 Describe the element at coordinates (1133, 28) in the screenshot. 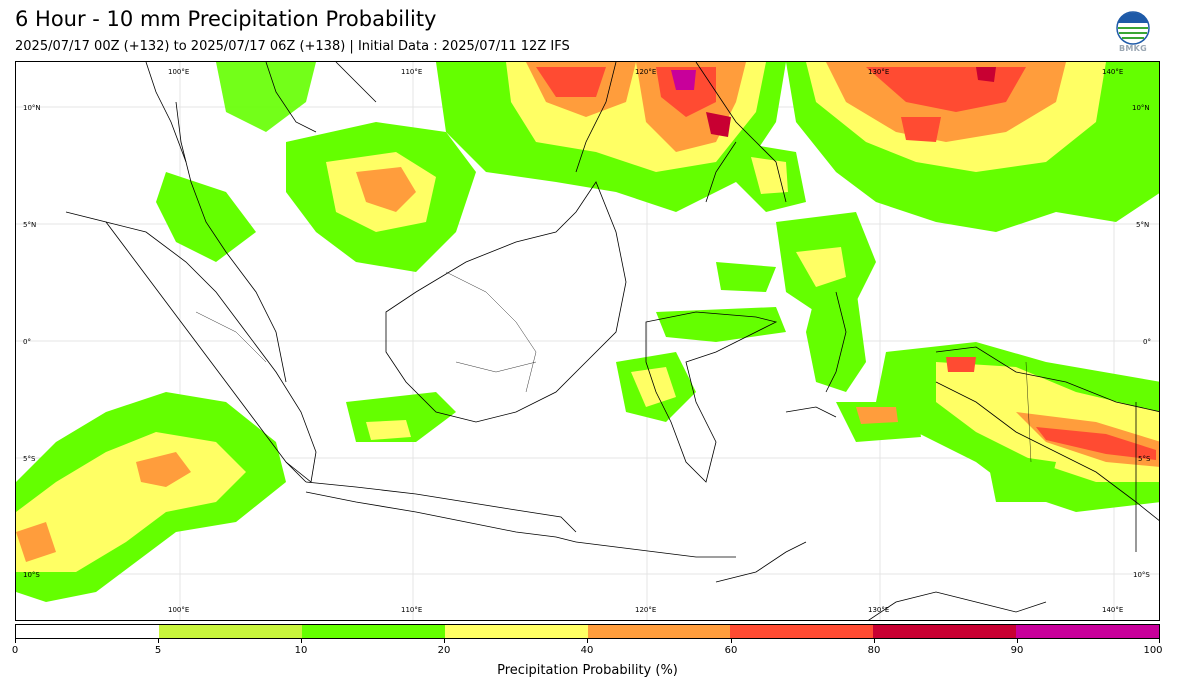

I see `bmkg-logo-icon` at that location.